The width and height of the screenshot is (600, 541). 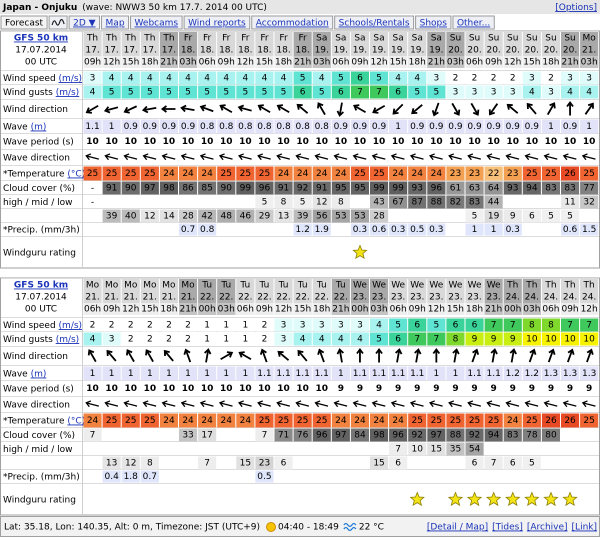 I want to click on tab: Shops, so click(x=433, y=22).